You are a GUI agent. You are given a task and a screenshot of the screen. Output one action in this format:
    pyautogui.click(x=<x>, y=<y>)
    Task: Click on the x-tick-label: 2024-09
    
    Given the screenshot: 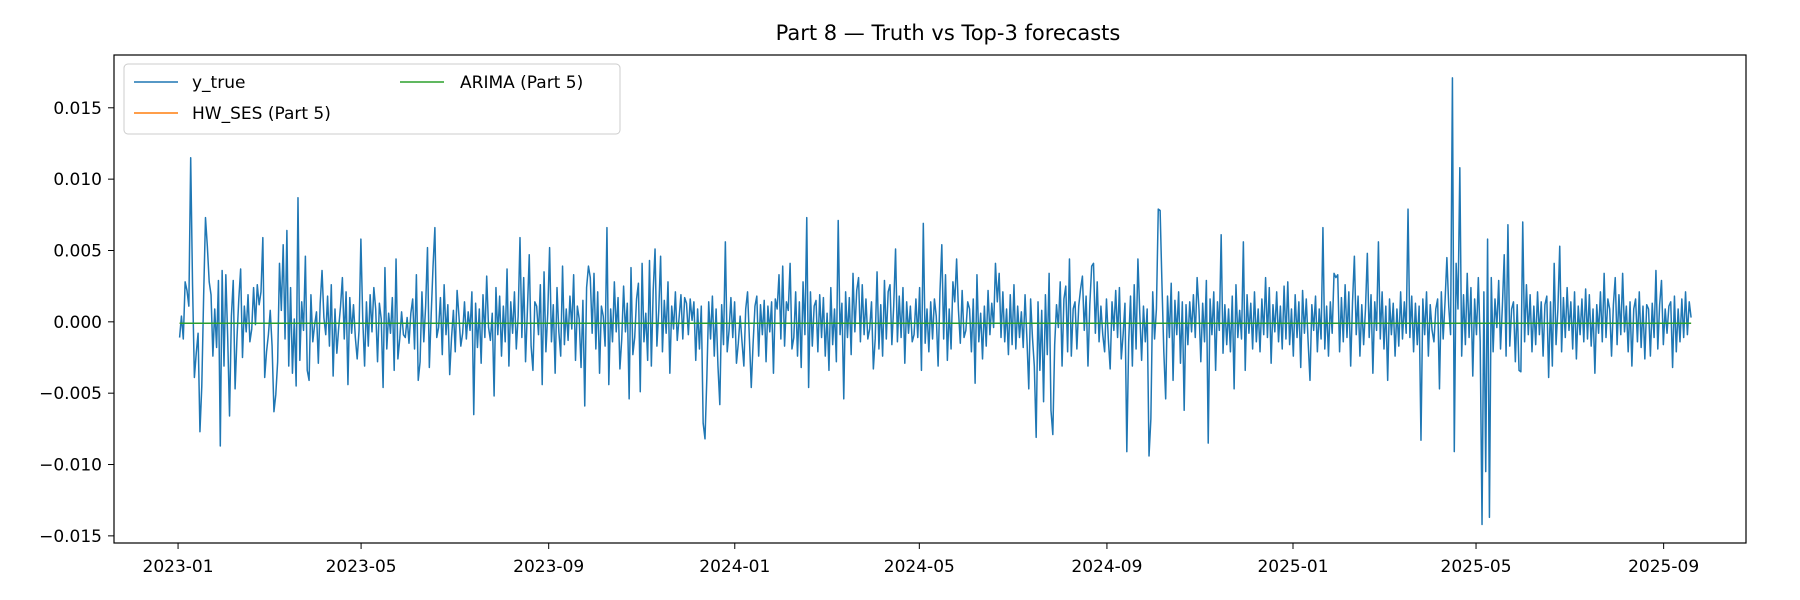 What is the action you would take?
    pyautogui.click(x=1106, y=567)
    